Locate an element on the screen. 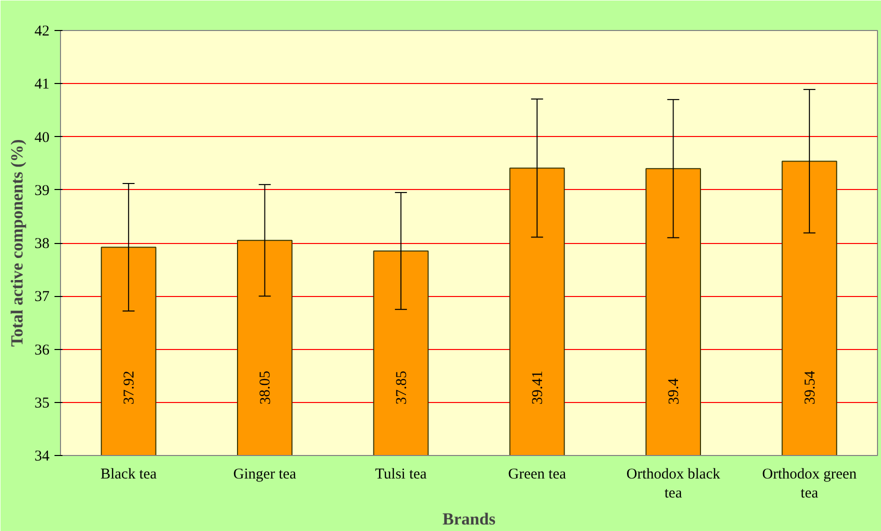  x-tick-label: Green tea is located at coordinates (537, 474).